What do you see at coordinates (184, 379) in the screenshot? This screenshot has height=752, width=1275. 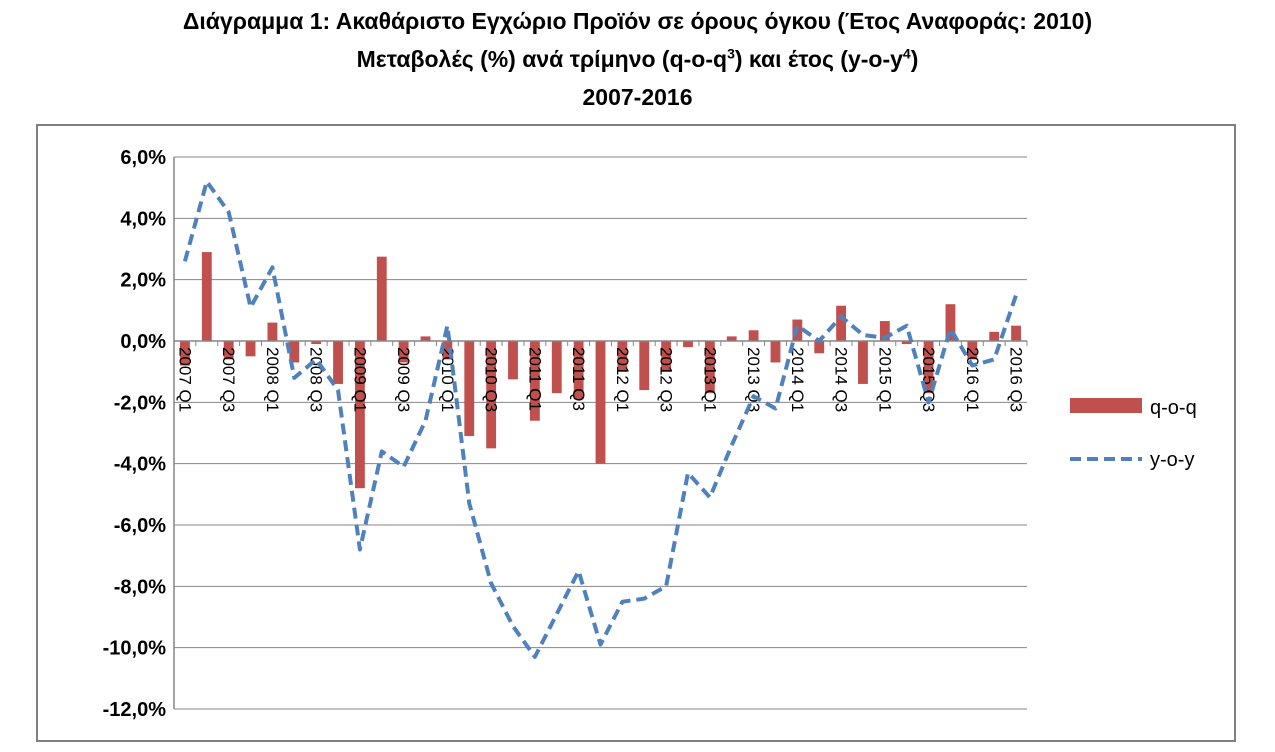 I see `x-tick-label: 2007 Q1` at bounding box center [184, 379].